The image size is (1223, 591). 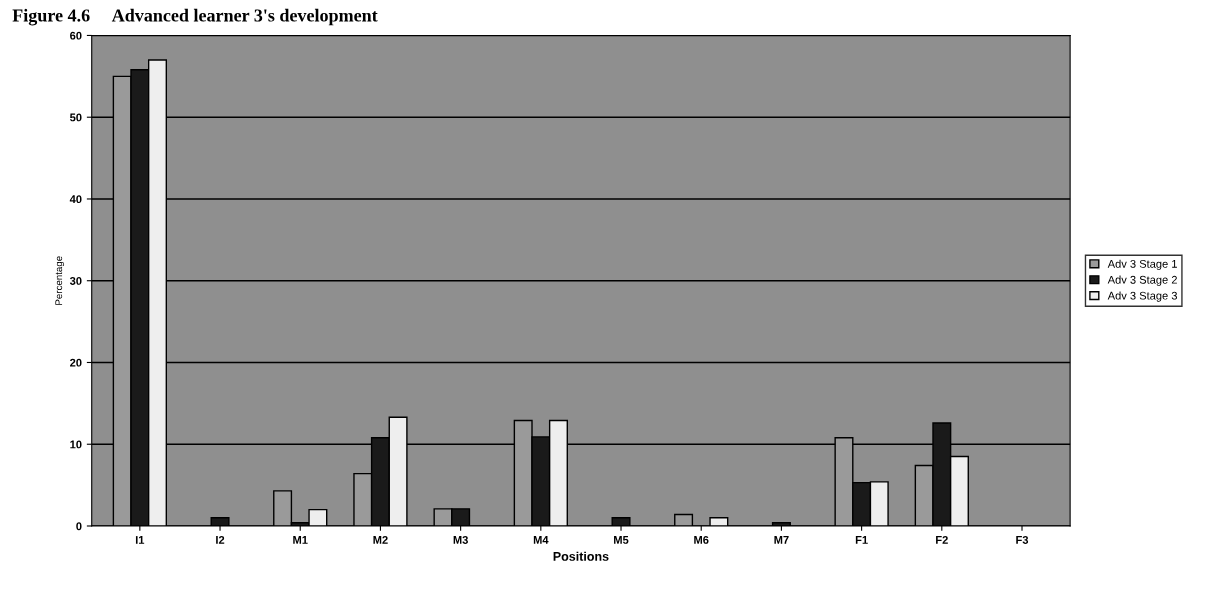 What do you see at coordinates (861, 540) in the screenshot?
I see `x-tick-label: F1` at bounding box center [861, 540].